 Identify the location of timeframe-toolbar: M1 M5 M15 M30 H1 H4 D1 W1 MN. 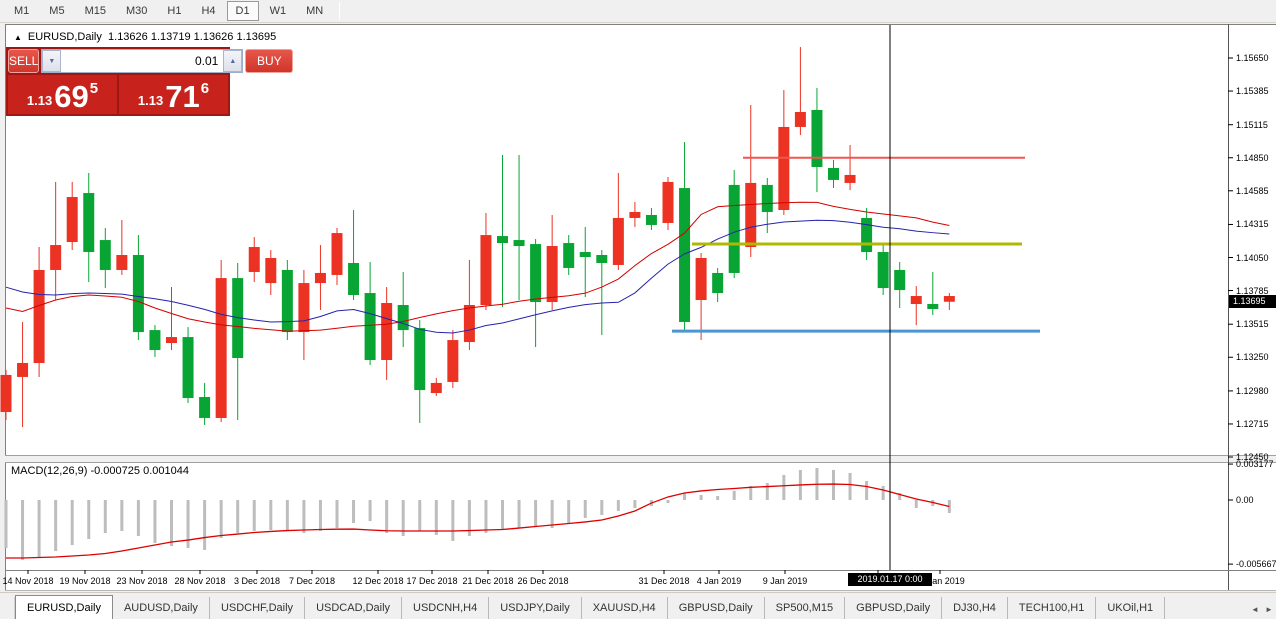
(638, 11).